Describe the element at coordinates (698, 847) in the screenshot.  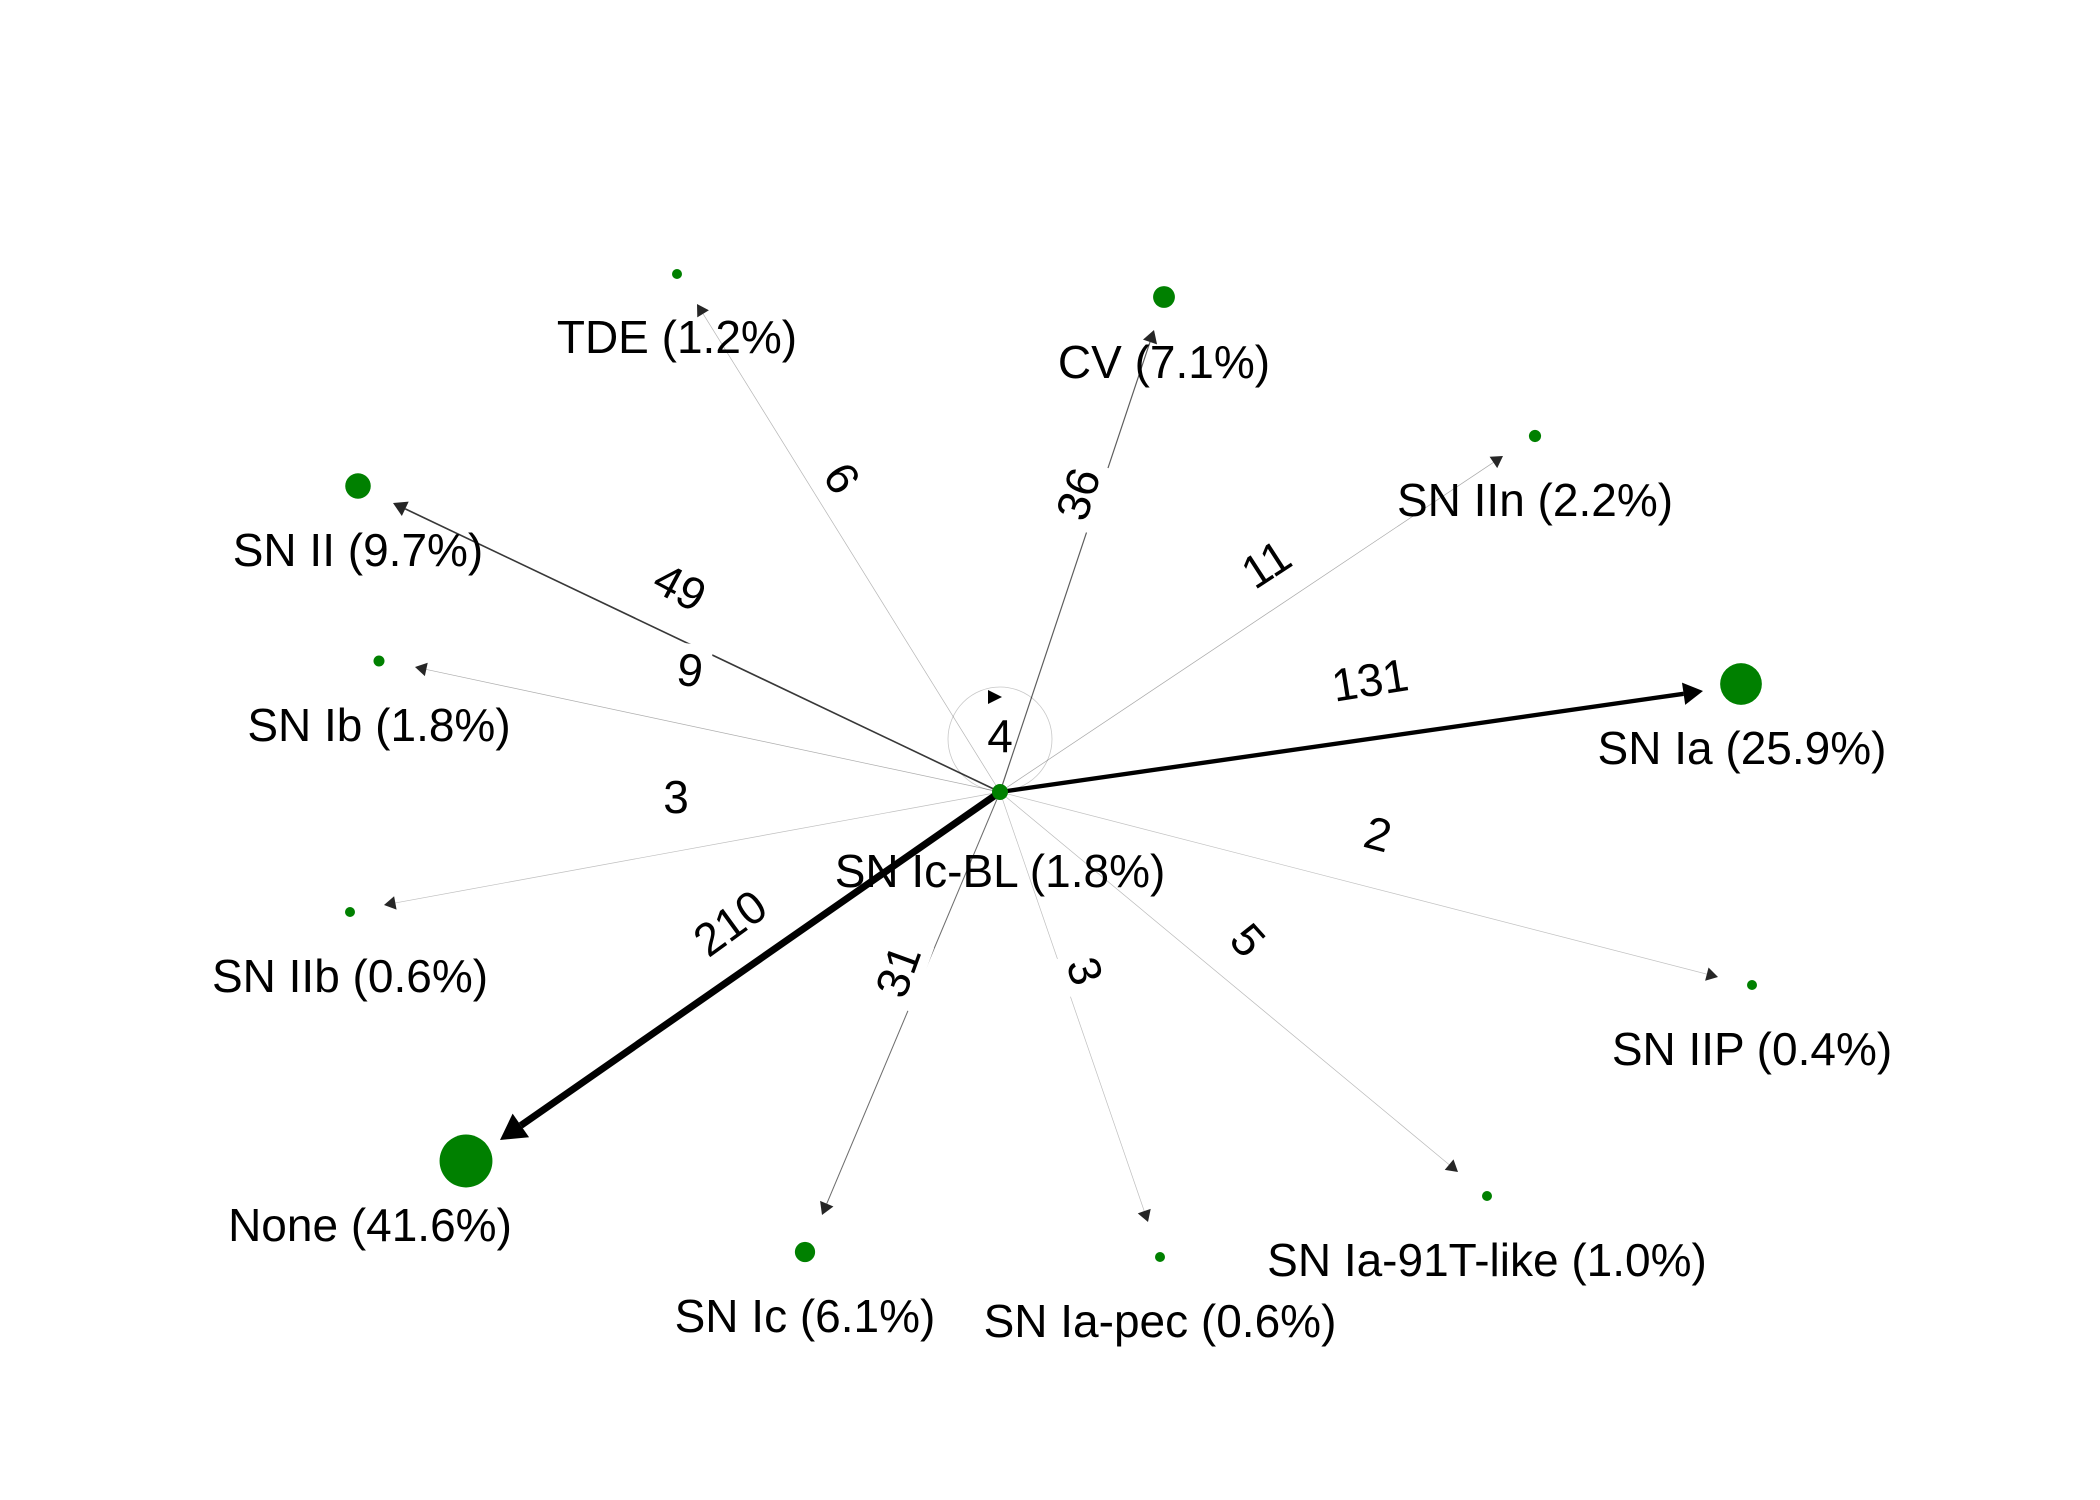
I see `edge-sn_iib` at that location.